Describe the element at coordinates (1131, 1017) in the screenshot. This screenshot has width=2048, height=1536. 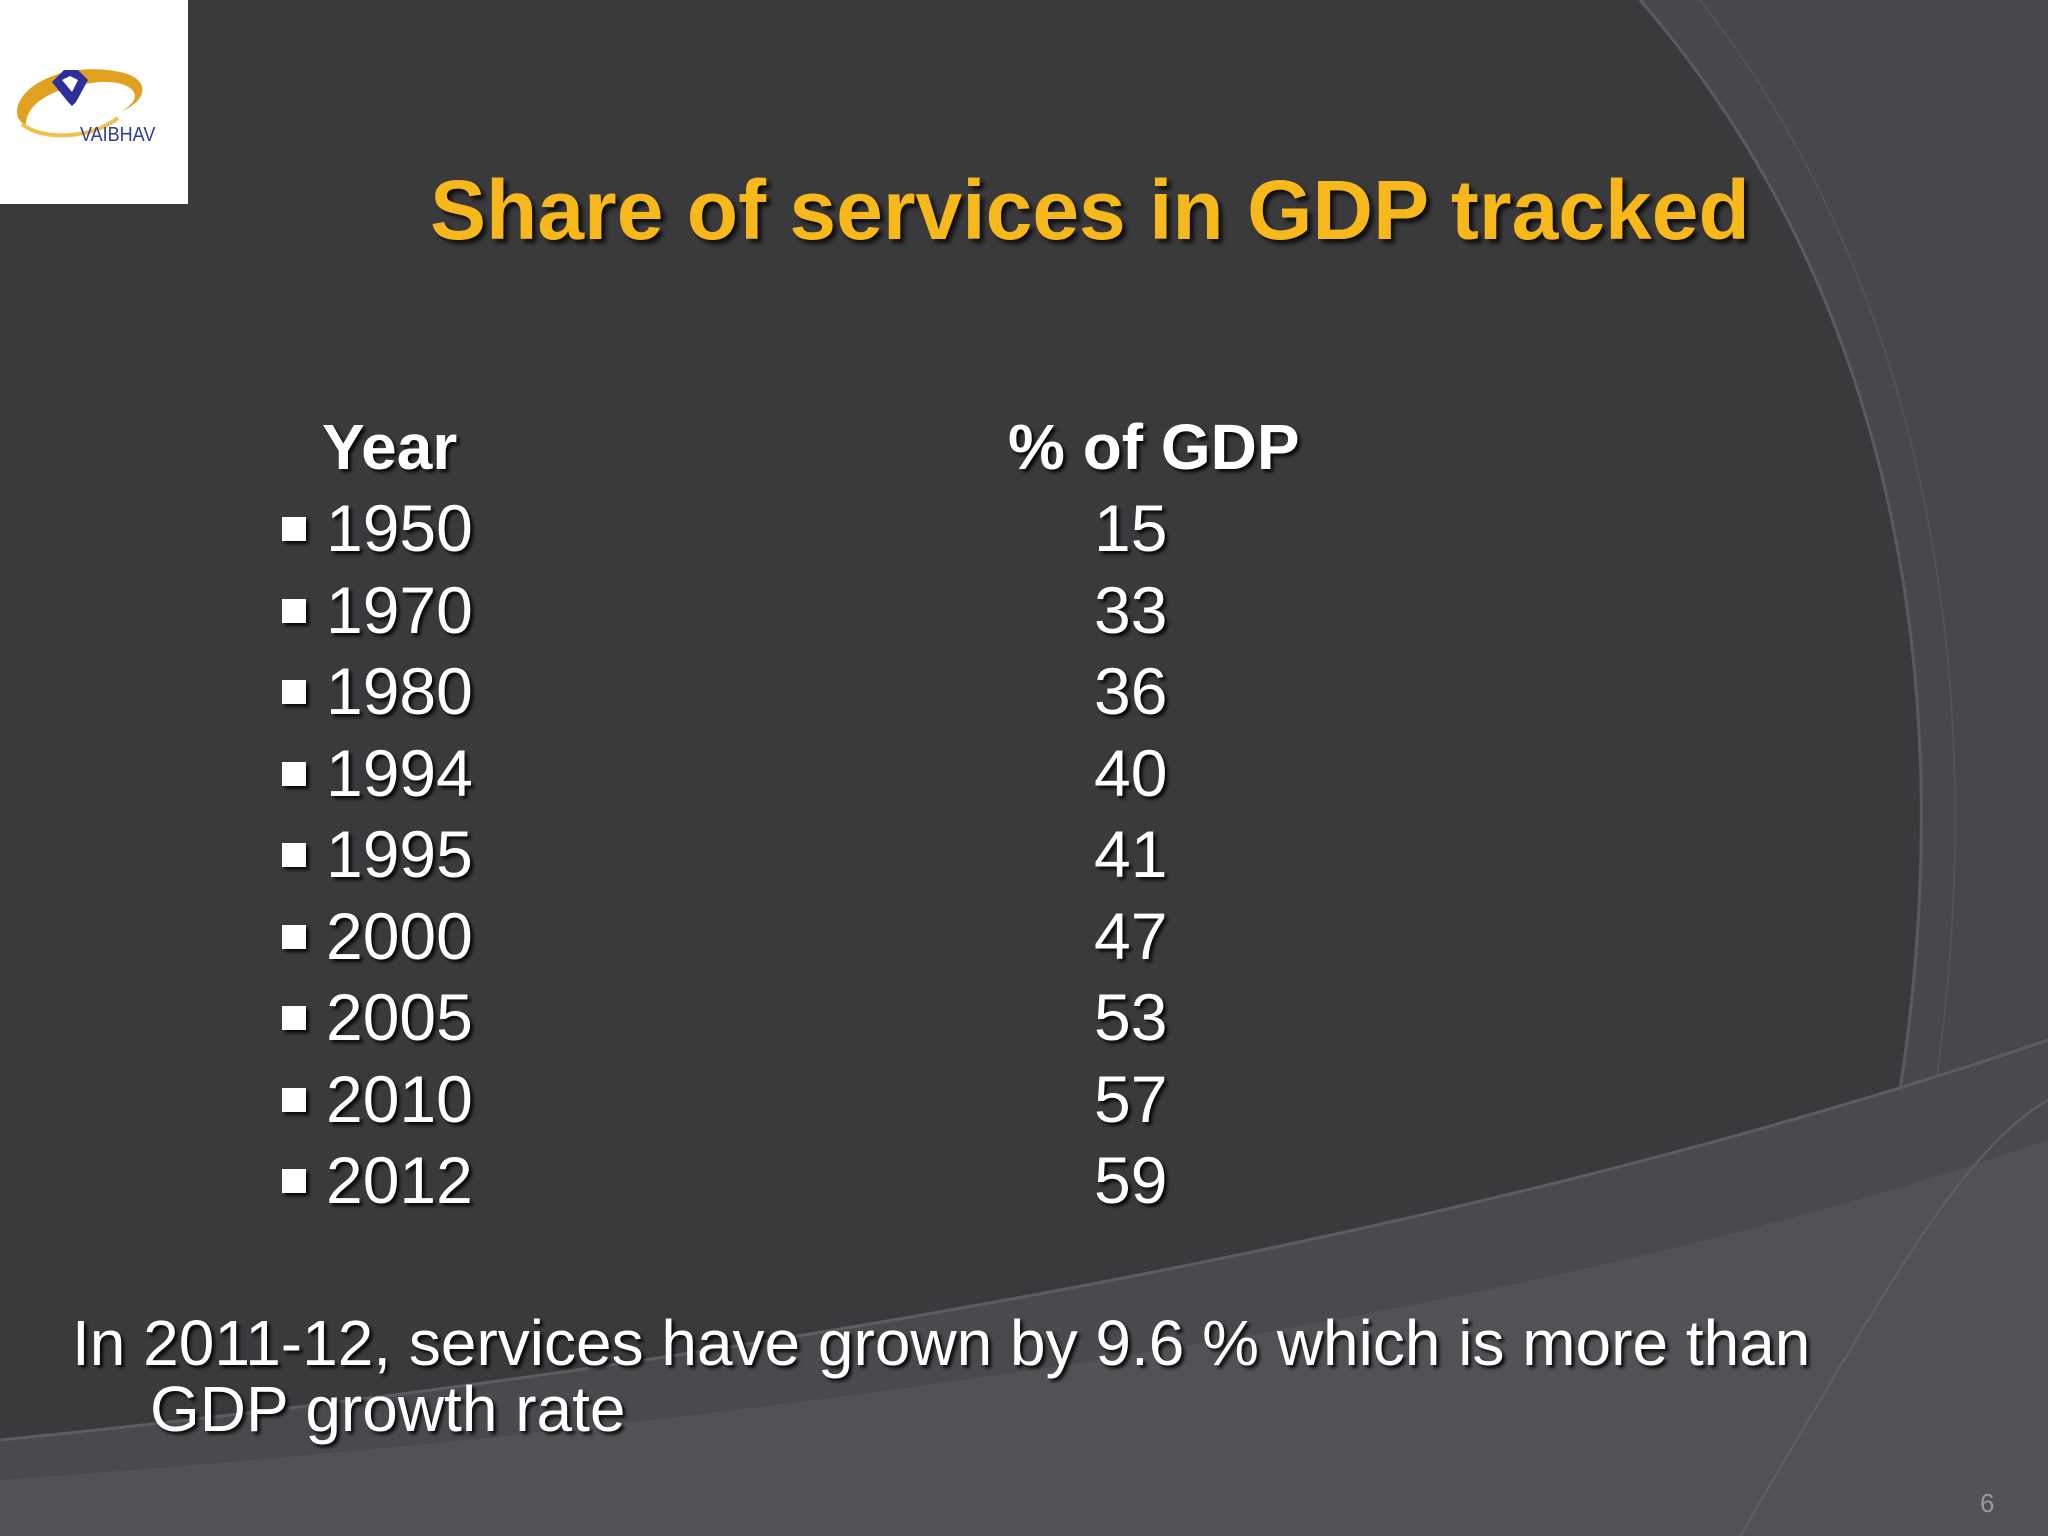
I see `row-value: 53` at that location.